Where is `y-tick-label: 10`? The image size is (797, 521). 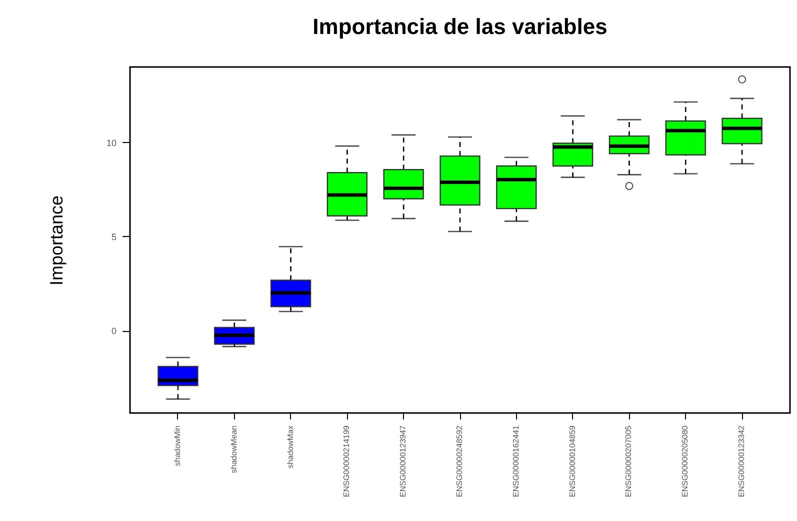
y-tick-label: 10 is located at coordinates (111, 143).